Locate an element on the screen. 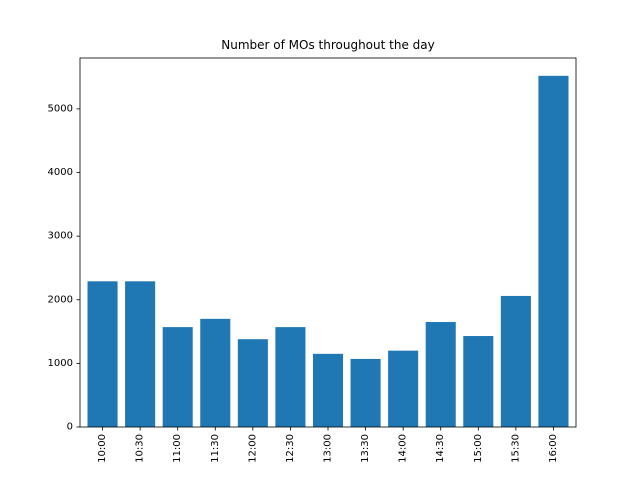 This screenshot has height=480, width=640. chart-title: Number of MOs throughout the day is located at coordinates (327, 45).